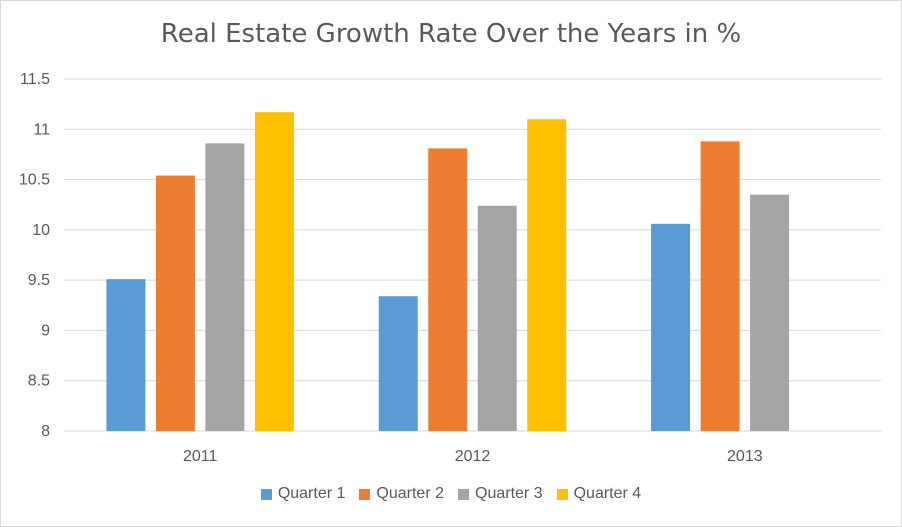 This screenshot has height=527, width=902. I want to click on legend-label-quarter-3: Quarter 3, so click(509, 493).